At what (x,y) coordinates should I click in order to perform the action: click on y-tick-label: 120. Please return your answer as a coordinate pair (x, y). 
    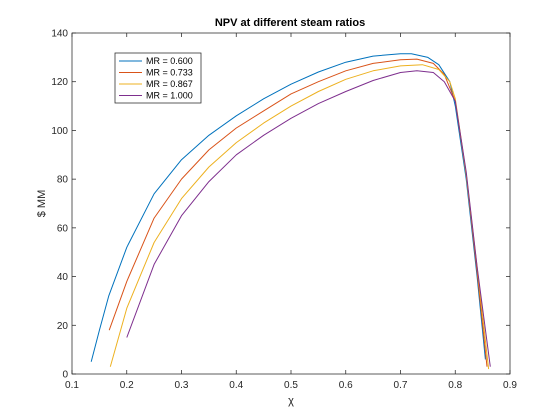
    Looking at the image, I should click on (59, 82).